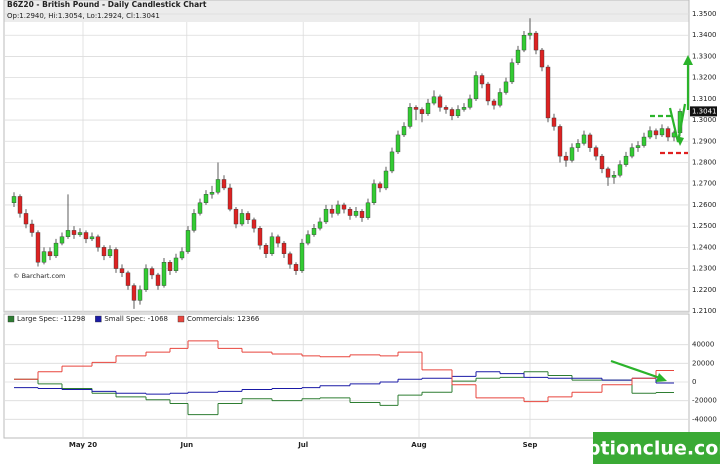  I want to click on credit: © Barchart.com, so click(39, 276).